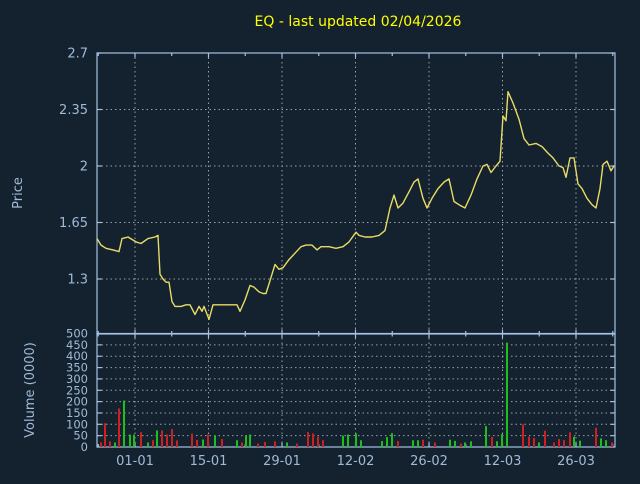  Describe the element at coordinates (77, 345) in the screenshot. I see `volume-ytick-label: 450` at that location.